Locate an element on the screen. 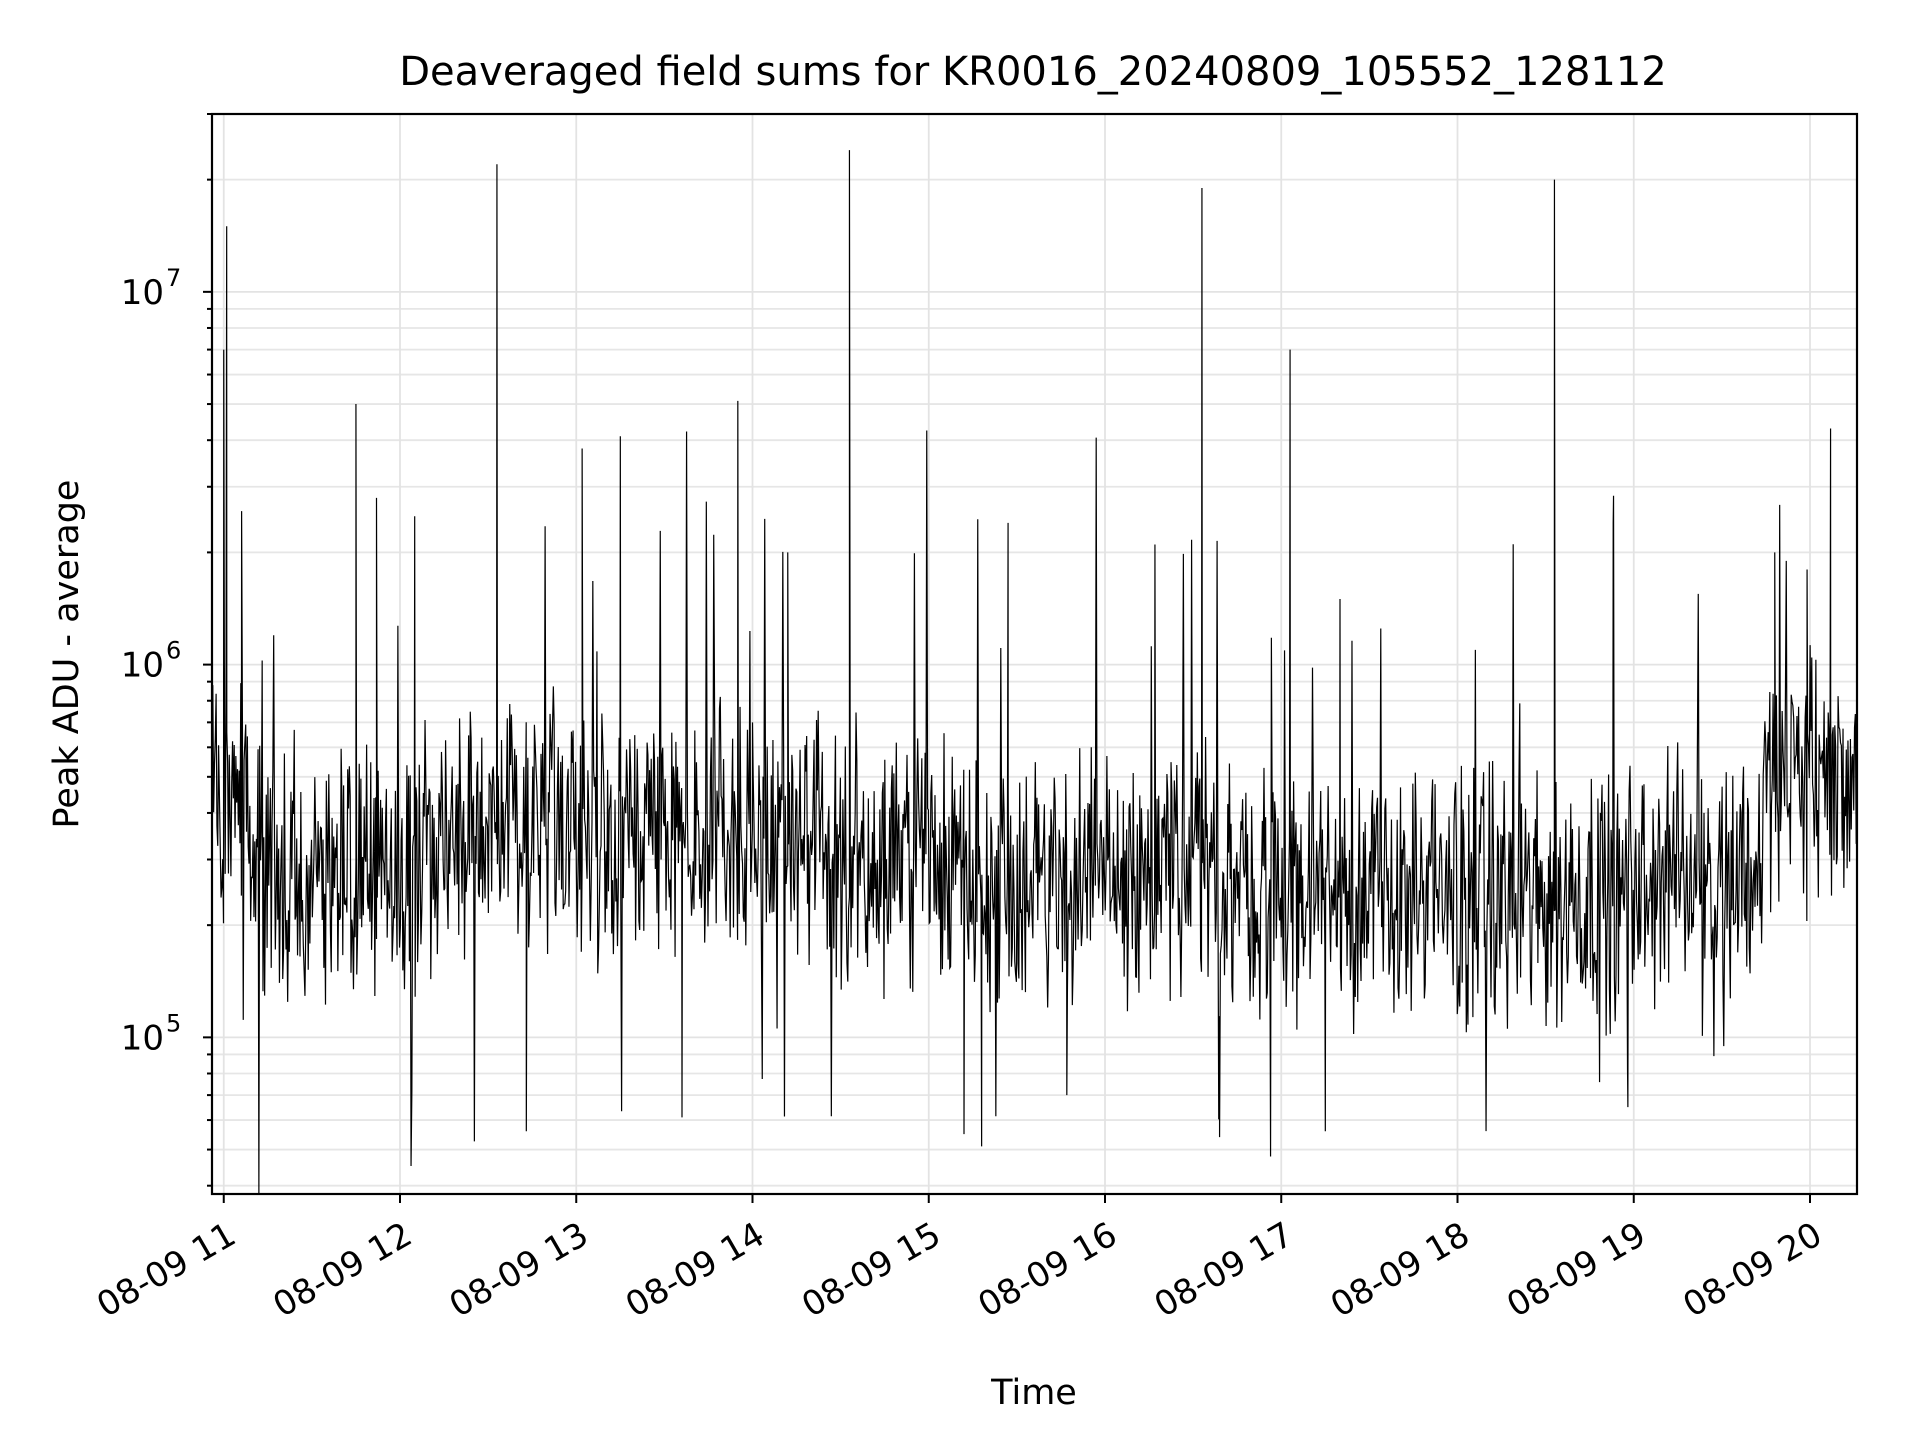  y-tick-exponent: 5 is located at coordinates (173, 1023).